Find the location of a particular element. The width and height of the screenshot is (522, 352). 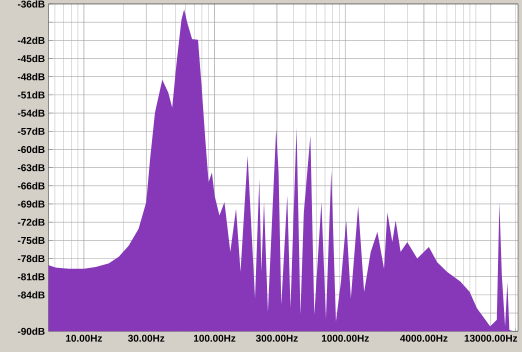

y-tick-label: -72dB is located at coordinates (31, 222).